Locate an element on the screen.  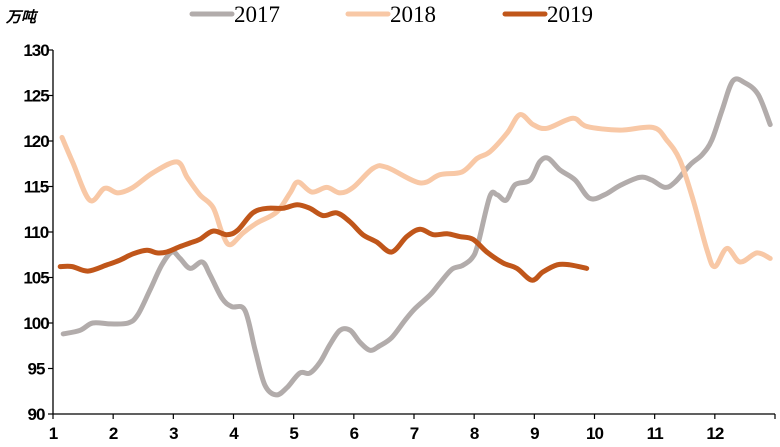
x-tick-label: 5 is located at coordinates (293, 433).